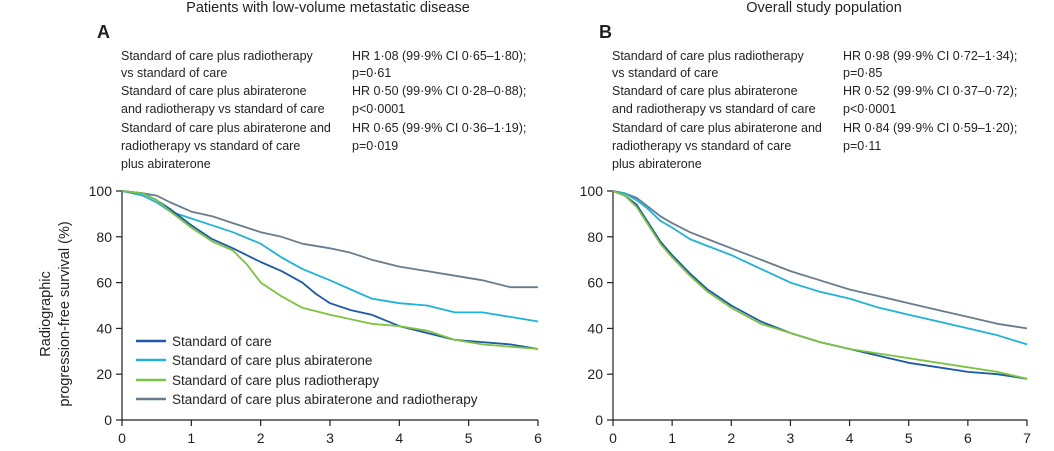 The width and height of the screenshot is (1054, 451). I want to click on hr-result-line: HR 0·98 (99·9% CI 0·72–1·34);, so click(930, 56).